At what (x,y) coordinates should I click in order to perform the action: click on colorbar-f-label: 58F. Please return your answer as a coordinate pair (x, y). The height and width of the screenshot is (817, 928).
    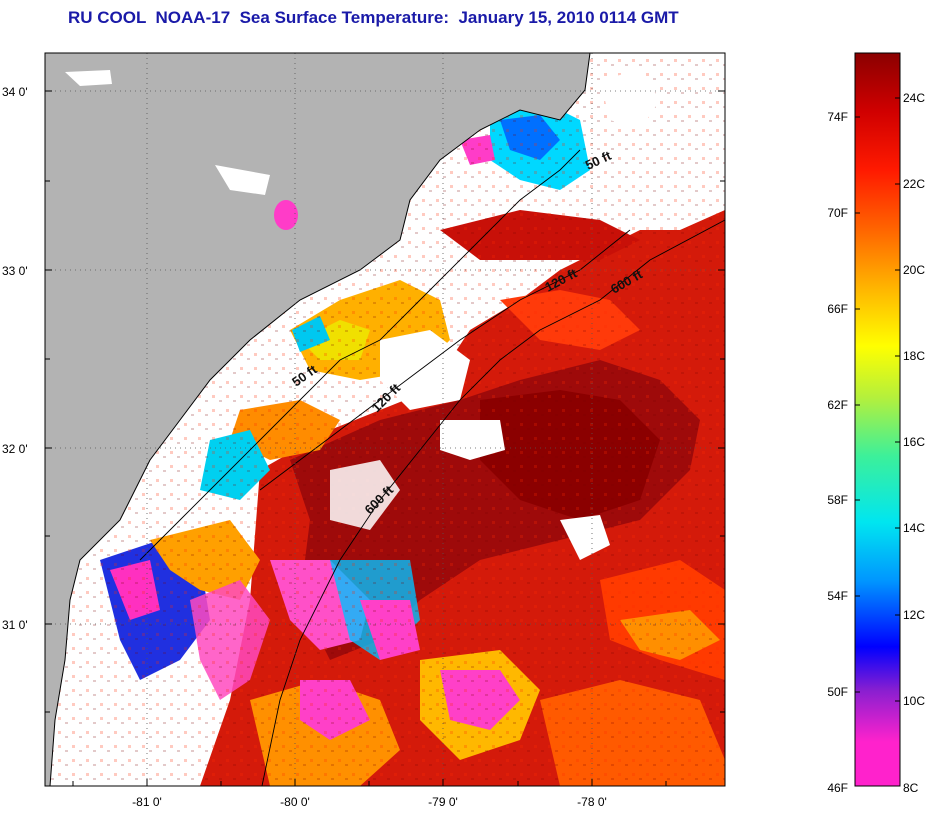
    Looking at the image, I should click on (837, 500).